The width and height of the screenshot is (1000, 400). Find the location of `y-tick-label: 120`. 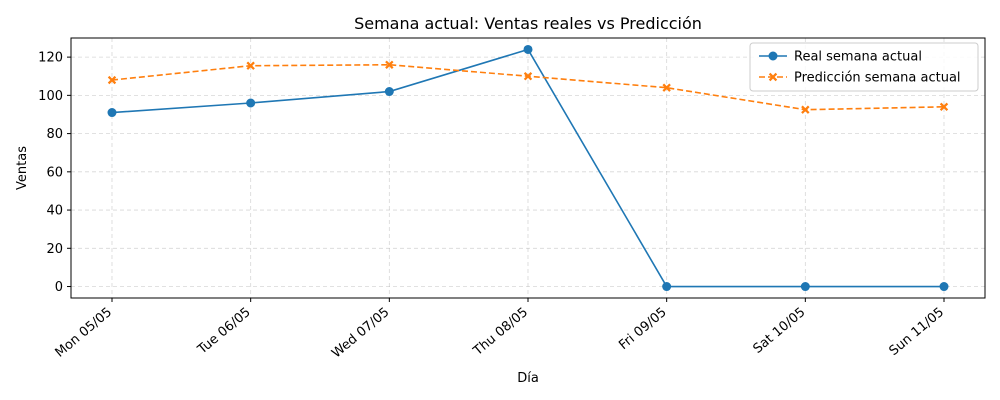

y-tick-label: 120 is located at coordinates (50, 58).